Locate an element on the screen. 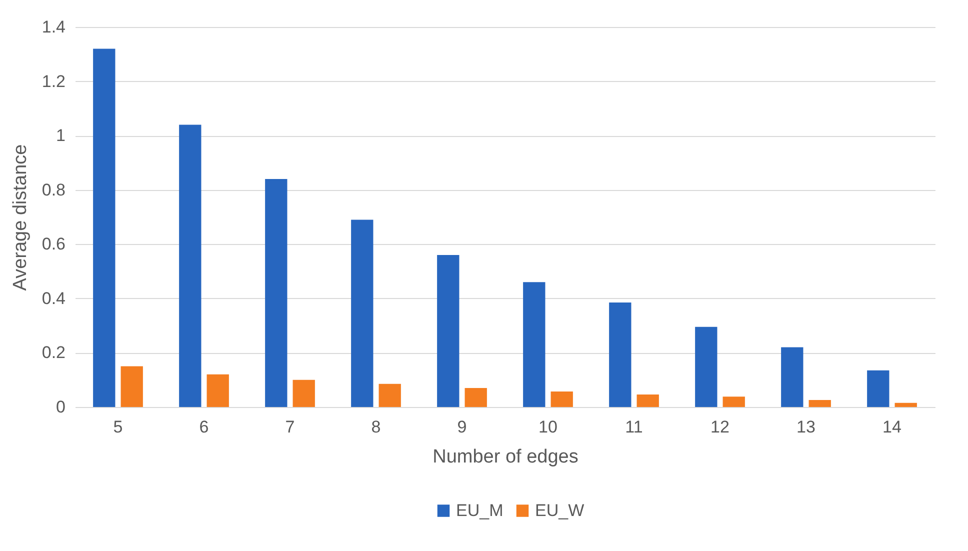  legend-label: EU_M is located at coordinates (480, 510).